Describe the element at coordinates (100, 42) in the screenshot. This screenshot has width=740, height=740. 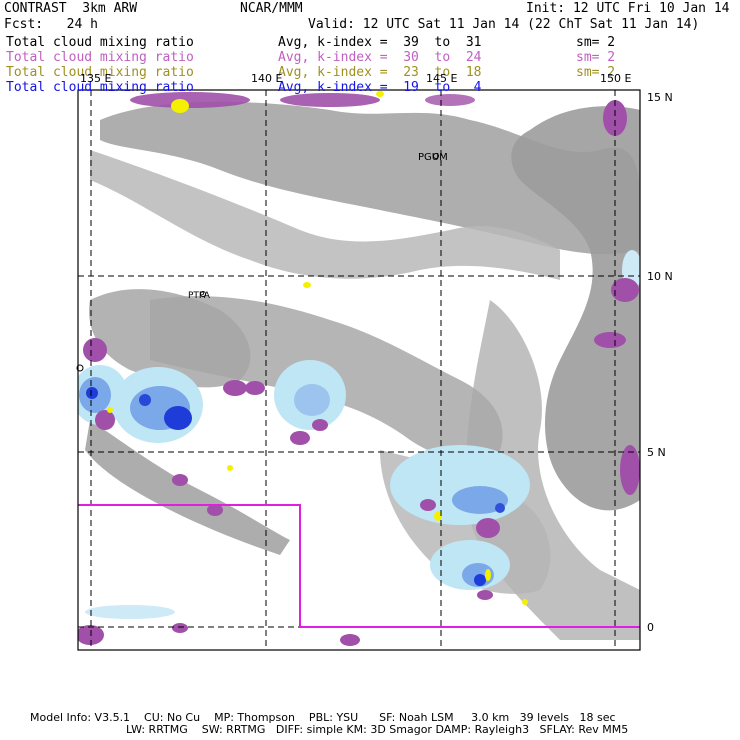
I see `legend-field-1: Total cloud mixing ratio` at that location.